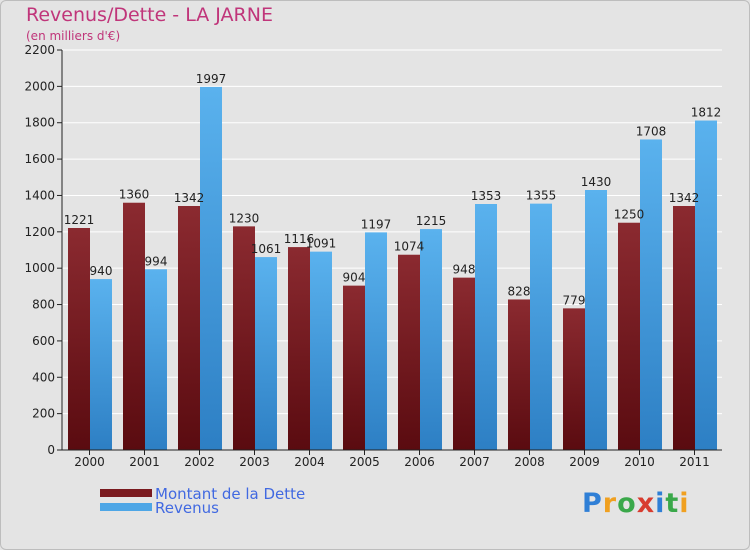  What do you see at coordinates (244, 218) in the screenshot?
I see `value-label-dette: 1230` at bounding box center [244, 218].